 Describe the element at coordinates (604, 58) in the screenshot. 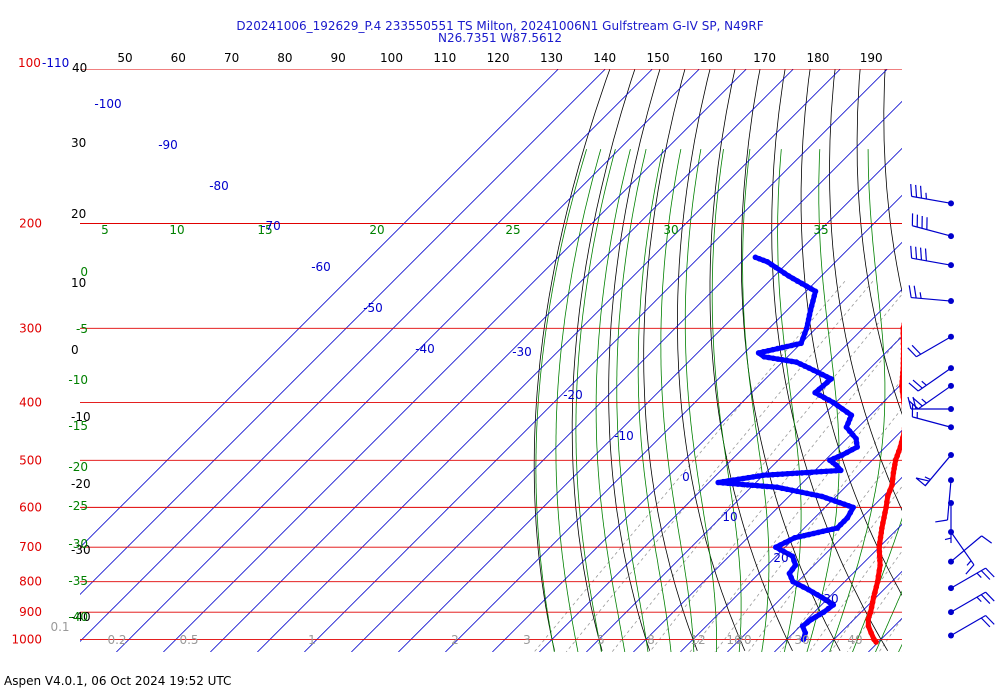

I see `top-axis-label: 140` at that location.